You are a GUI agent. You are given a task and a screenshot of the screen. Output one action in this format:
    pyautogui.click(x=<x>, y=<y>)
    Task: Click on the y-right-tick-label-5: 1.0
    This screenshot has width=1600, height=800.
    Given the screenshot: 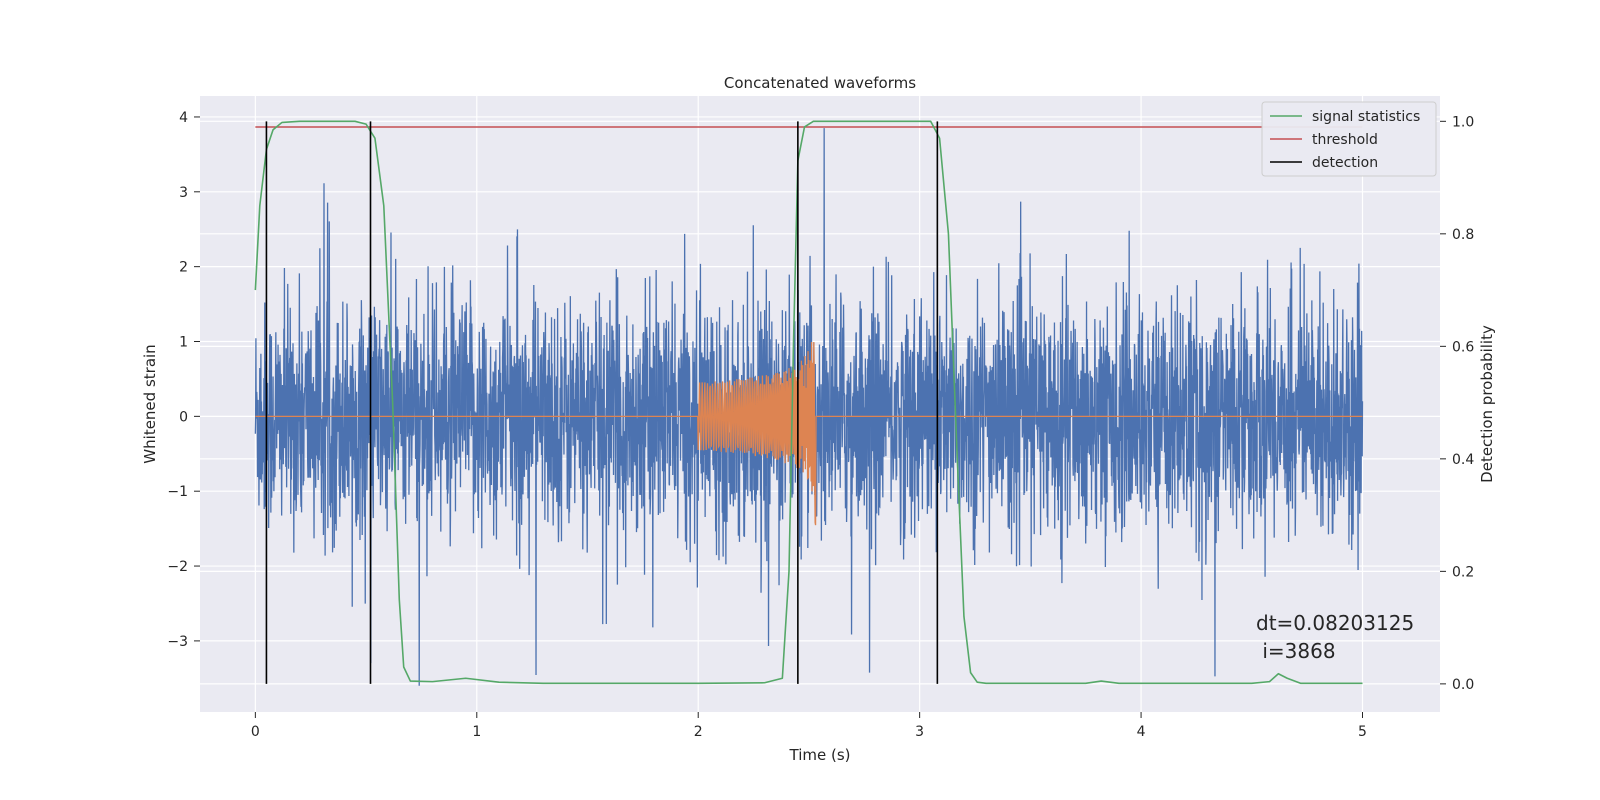 What is the action you would take?
    pyautogui.click(x=1463, y=122)
    